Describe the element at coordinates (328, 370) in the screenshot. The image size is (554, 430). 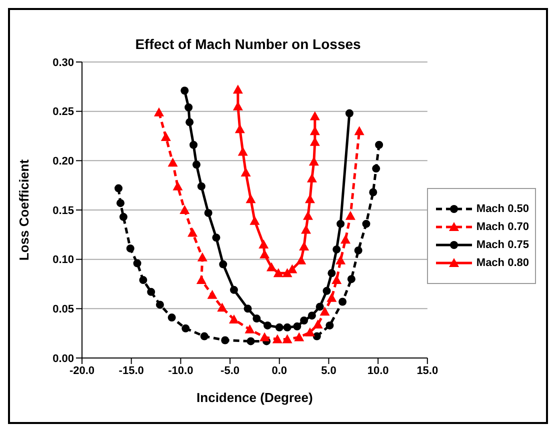
I see `x-tick-label: 5.0` at that location.